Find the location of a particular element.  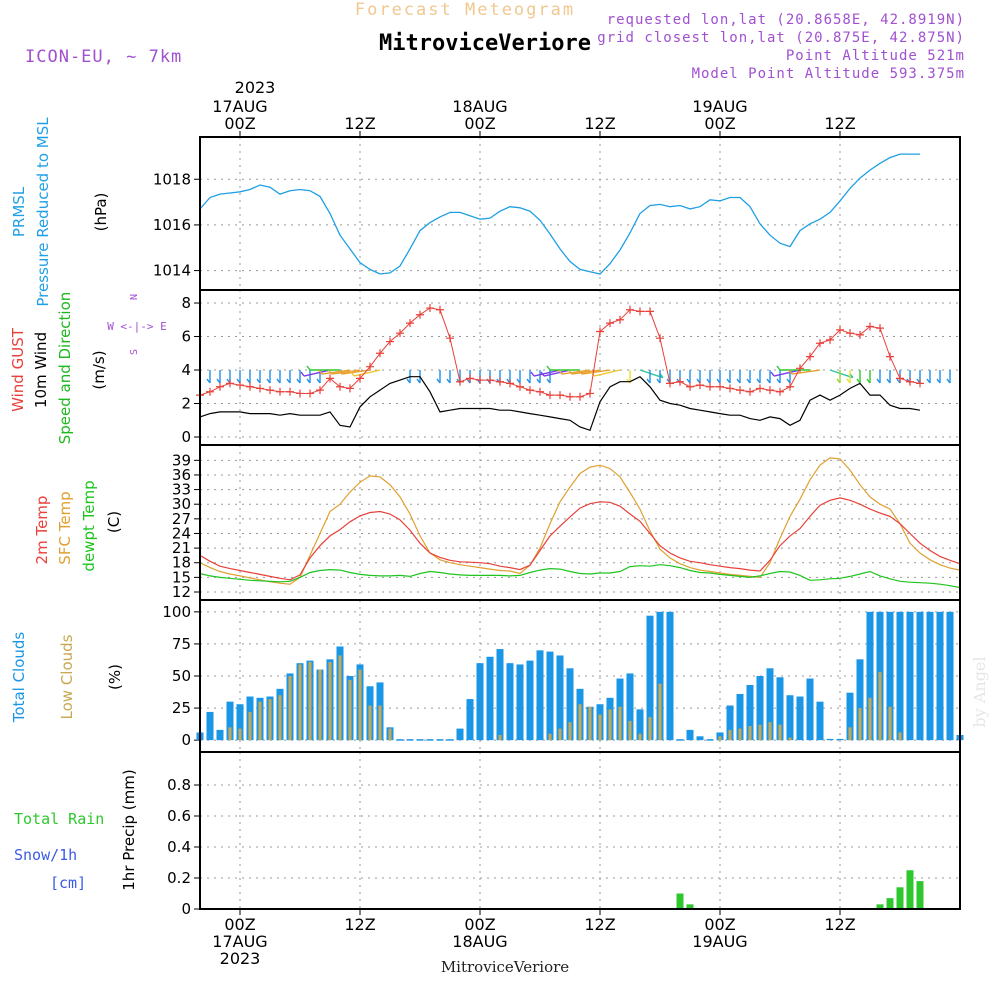

wind-frame is located at coordinates (580, 367).